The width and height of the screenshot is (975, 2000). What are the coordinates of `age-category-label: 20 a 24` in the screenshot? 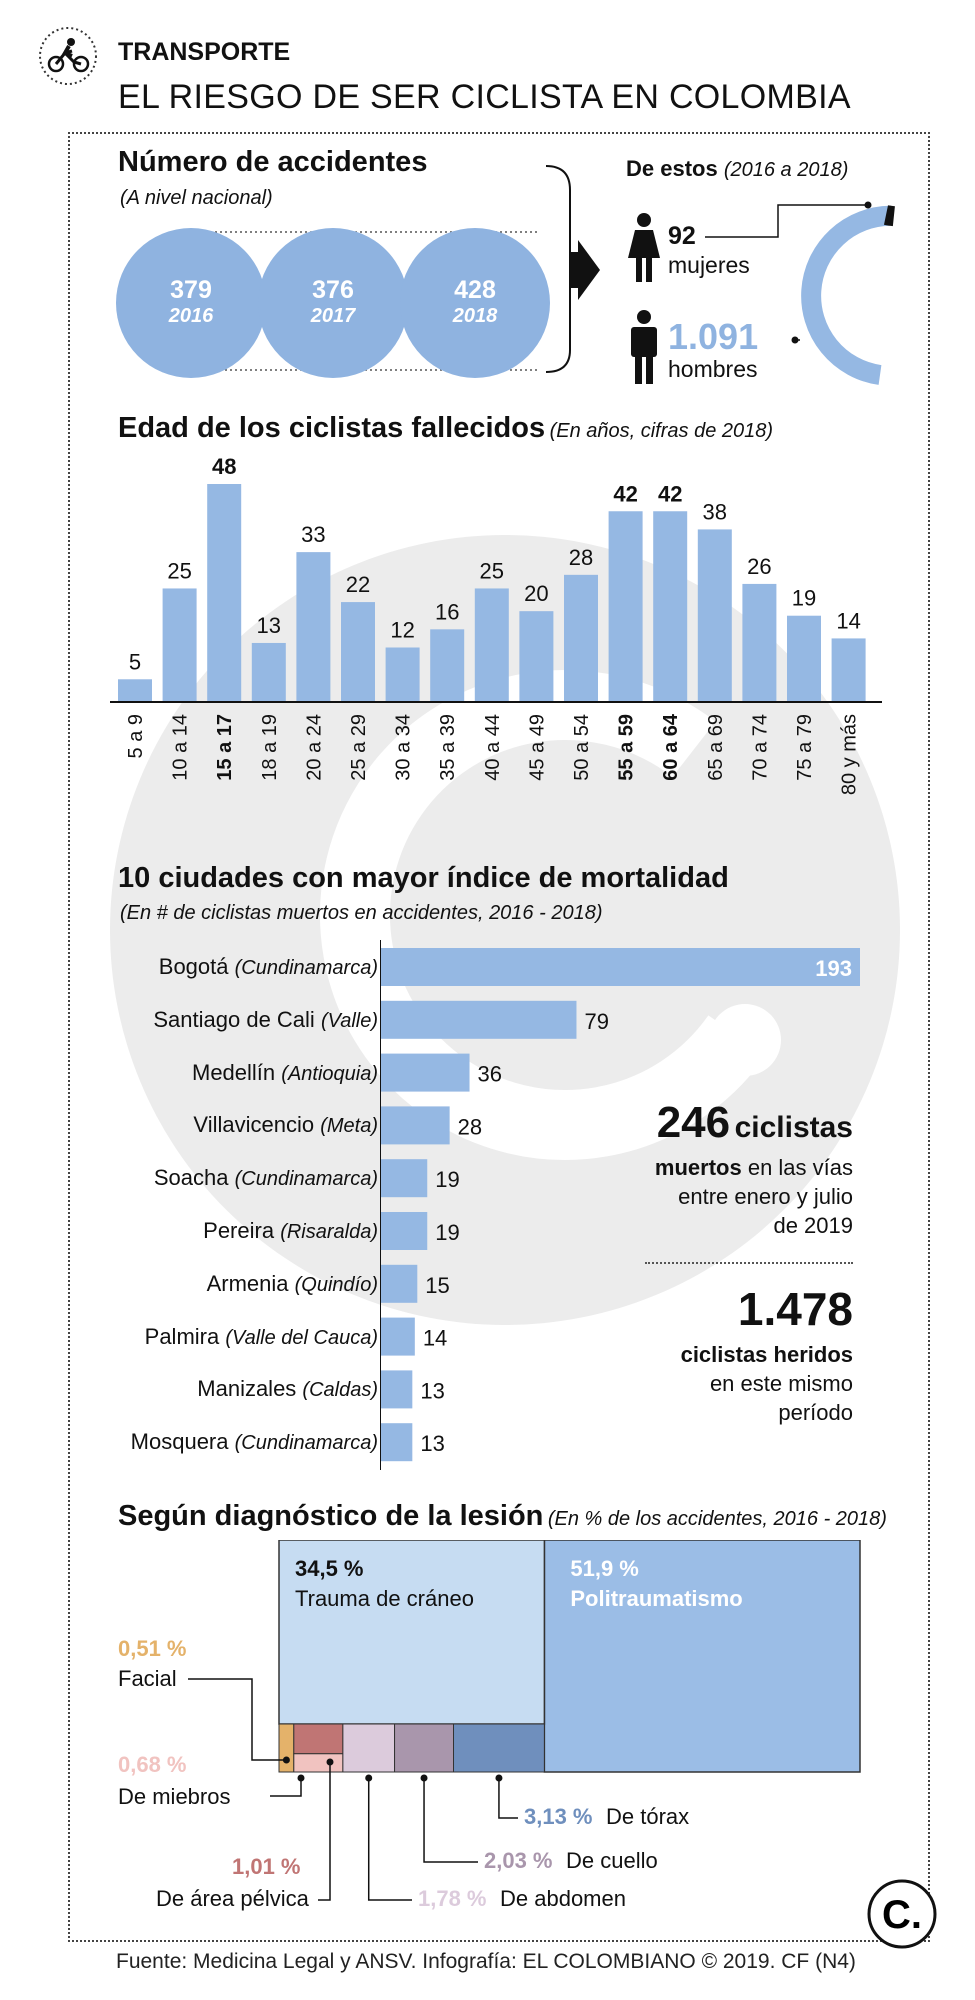 It's located at (314, 747).